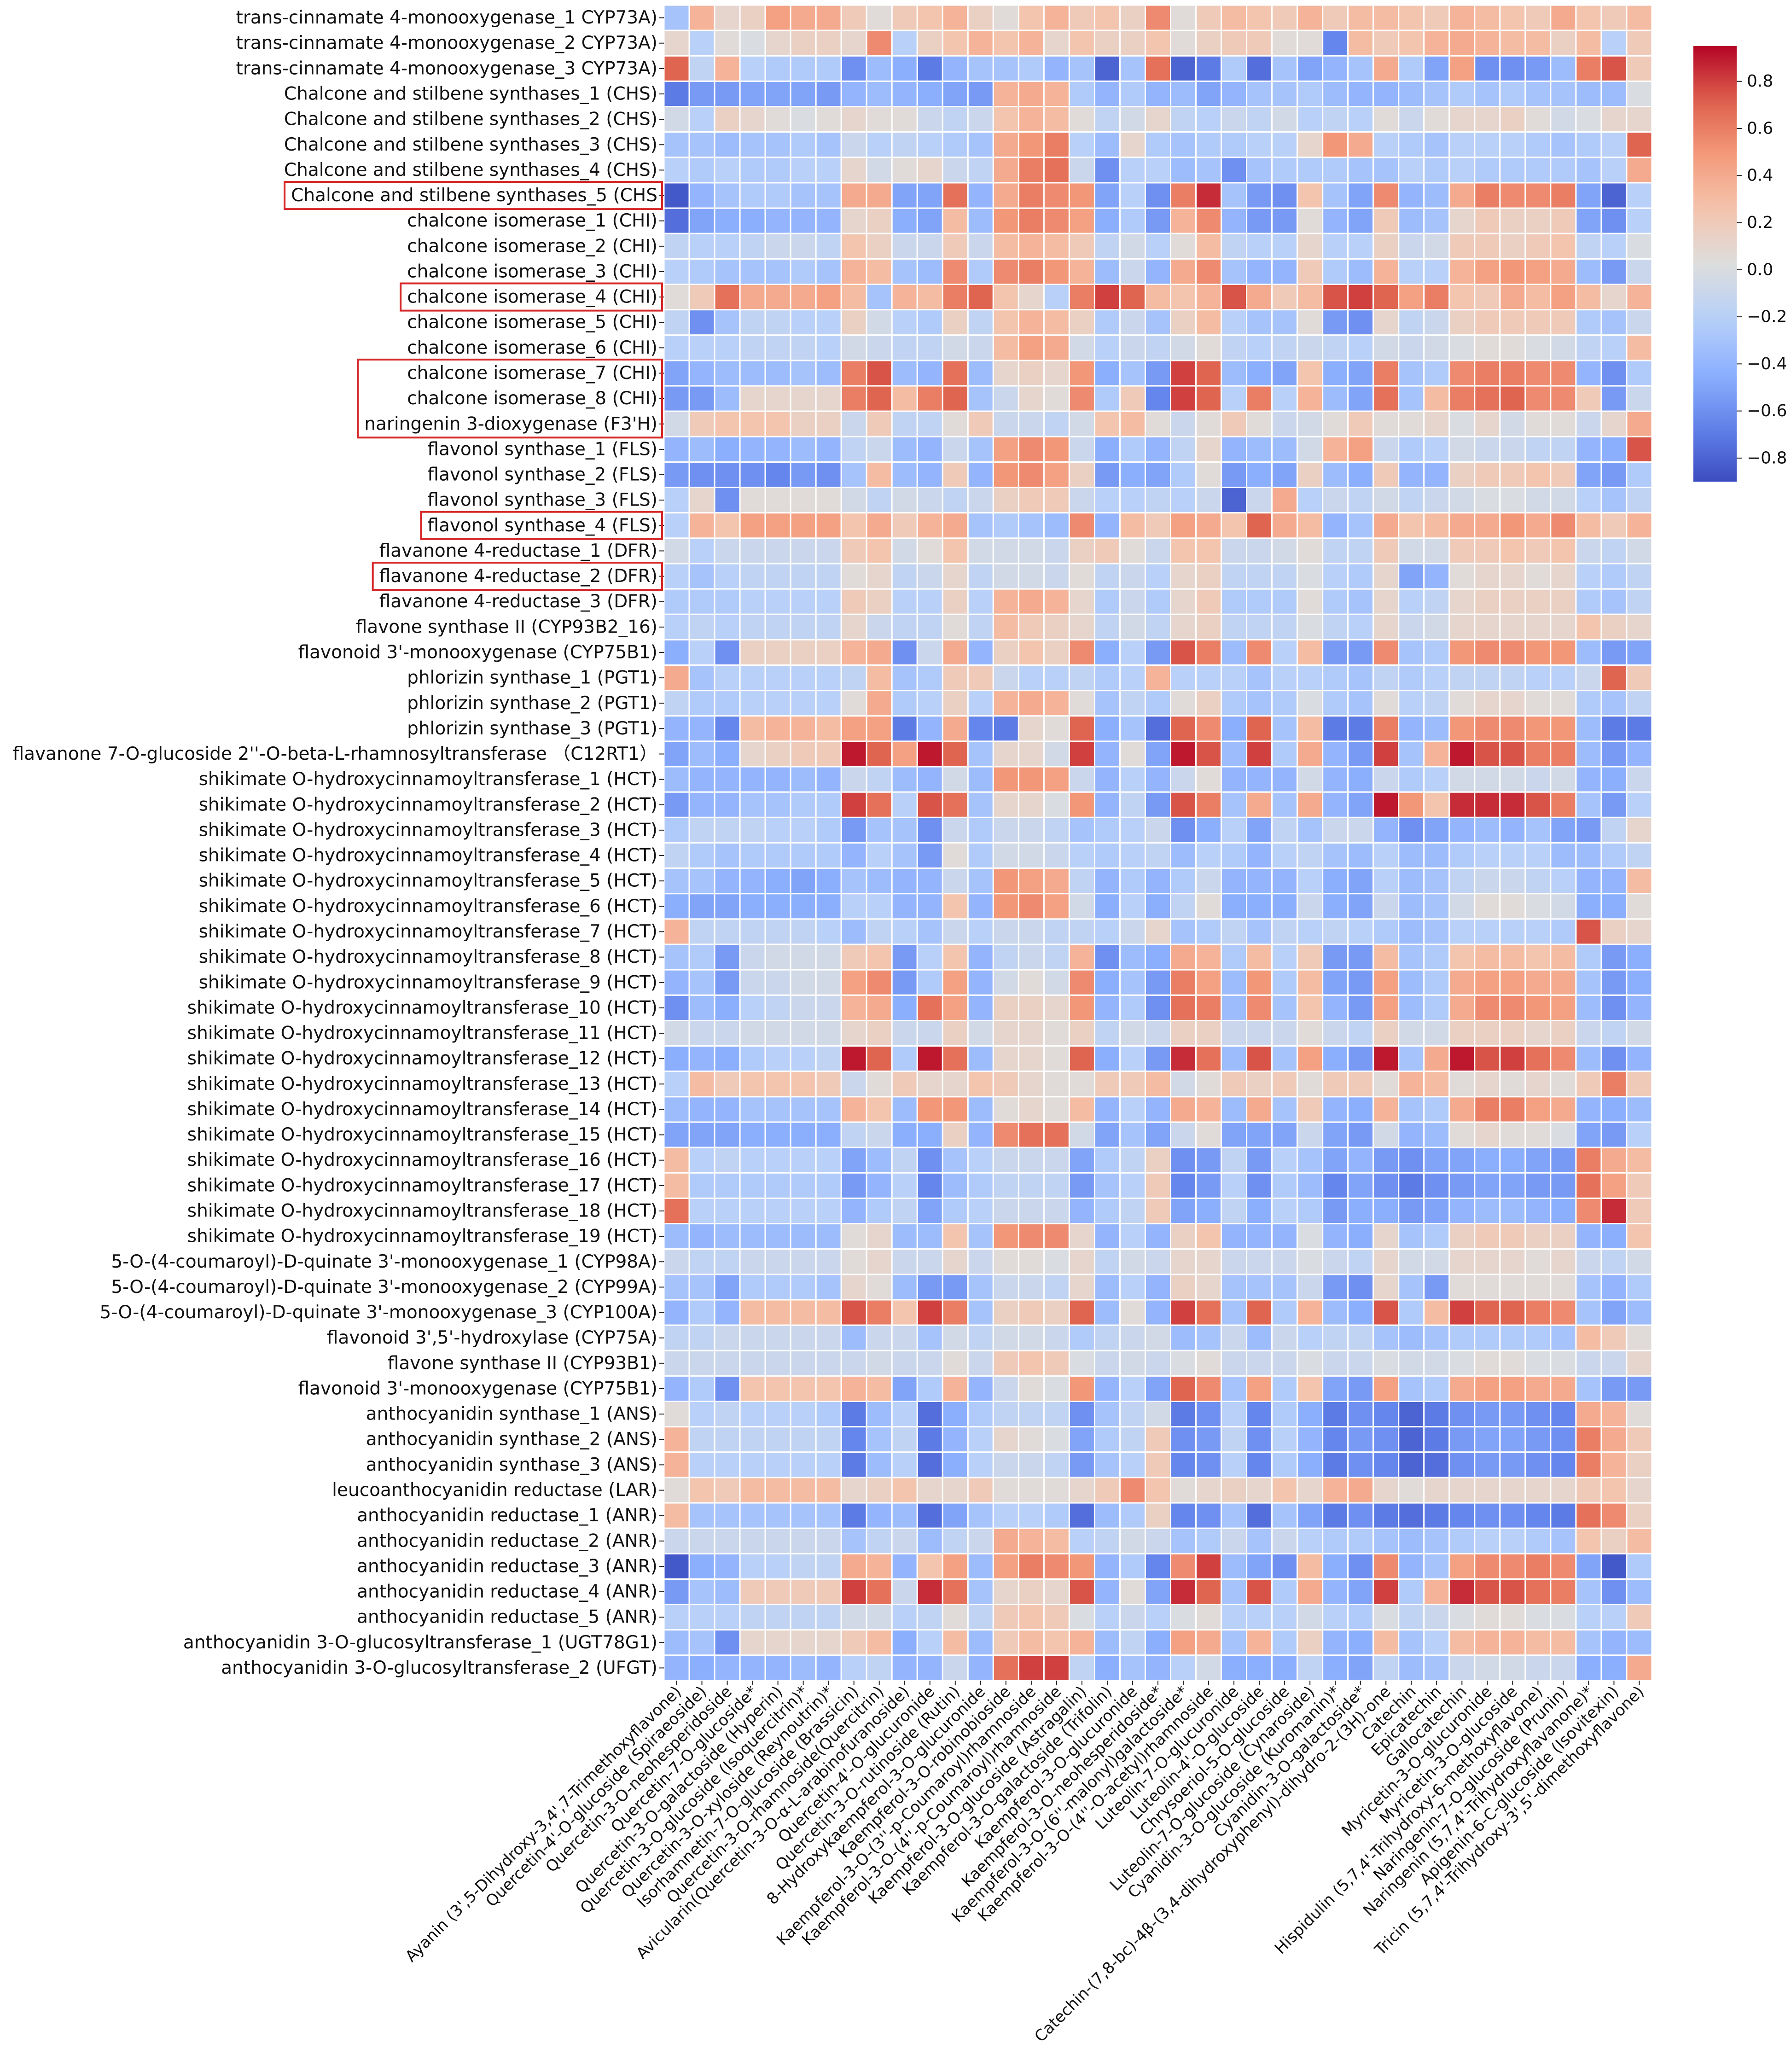 This screenshot has width=1791, height=2072. I want to click on colorbar-tick-label: −0.6, so click(1767, 411).